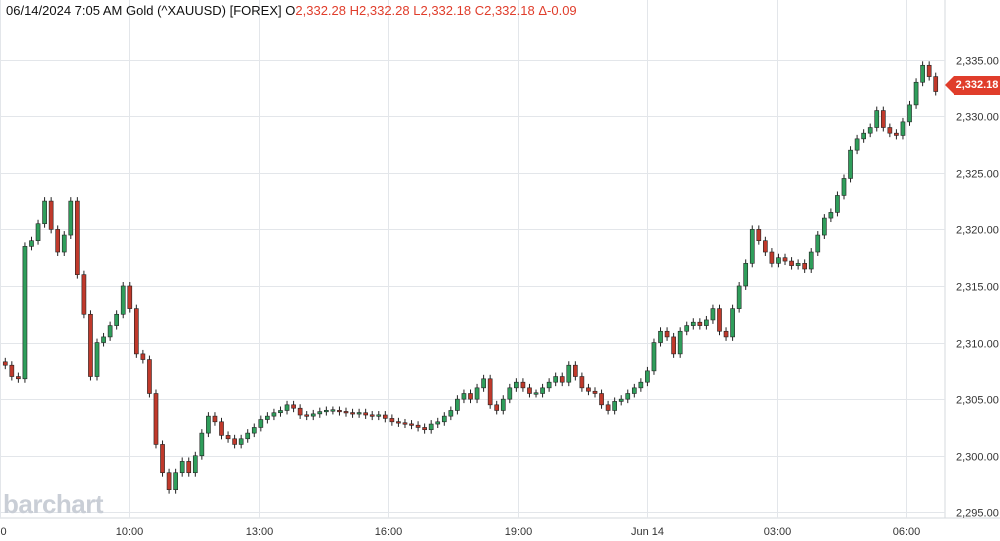 This screenshot has height=541, width=1000. Describe the element at coordinates (379, 10) in the screenshot. I see `legend-high: H2,332.28` at that location.